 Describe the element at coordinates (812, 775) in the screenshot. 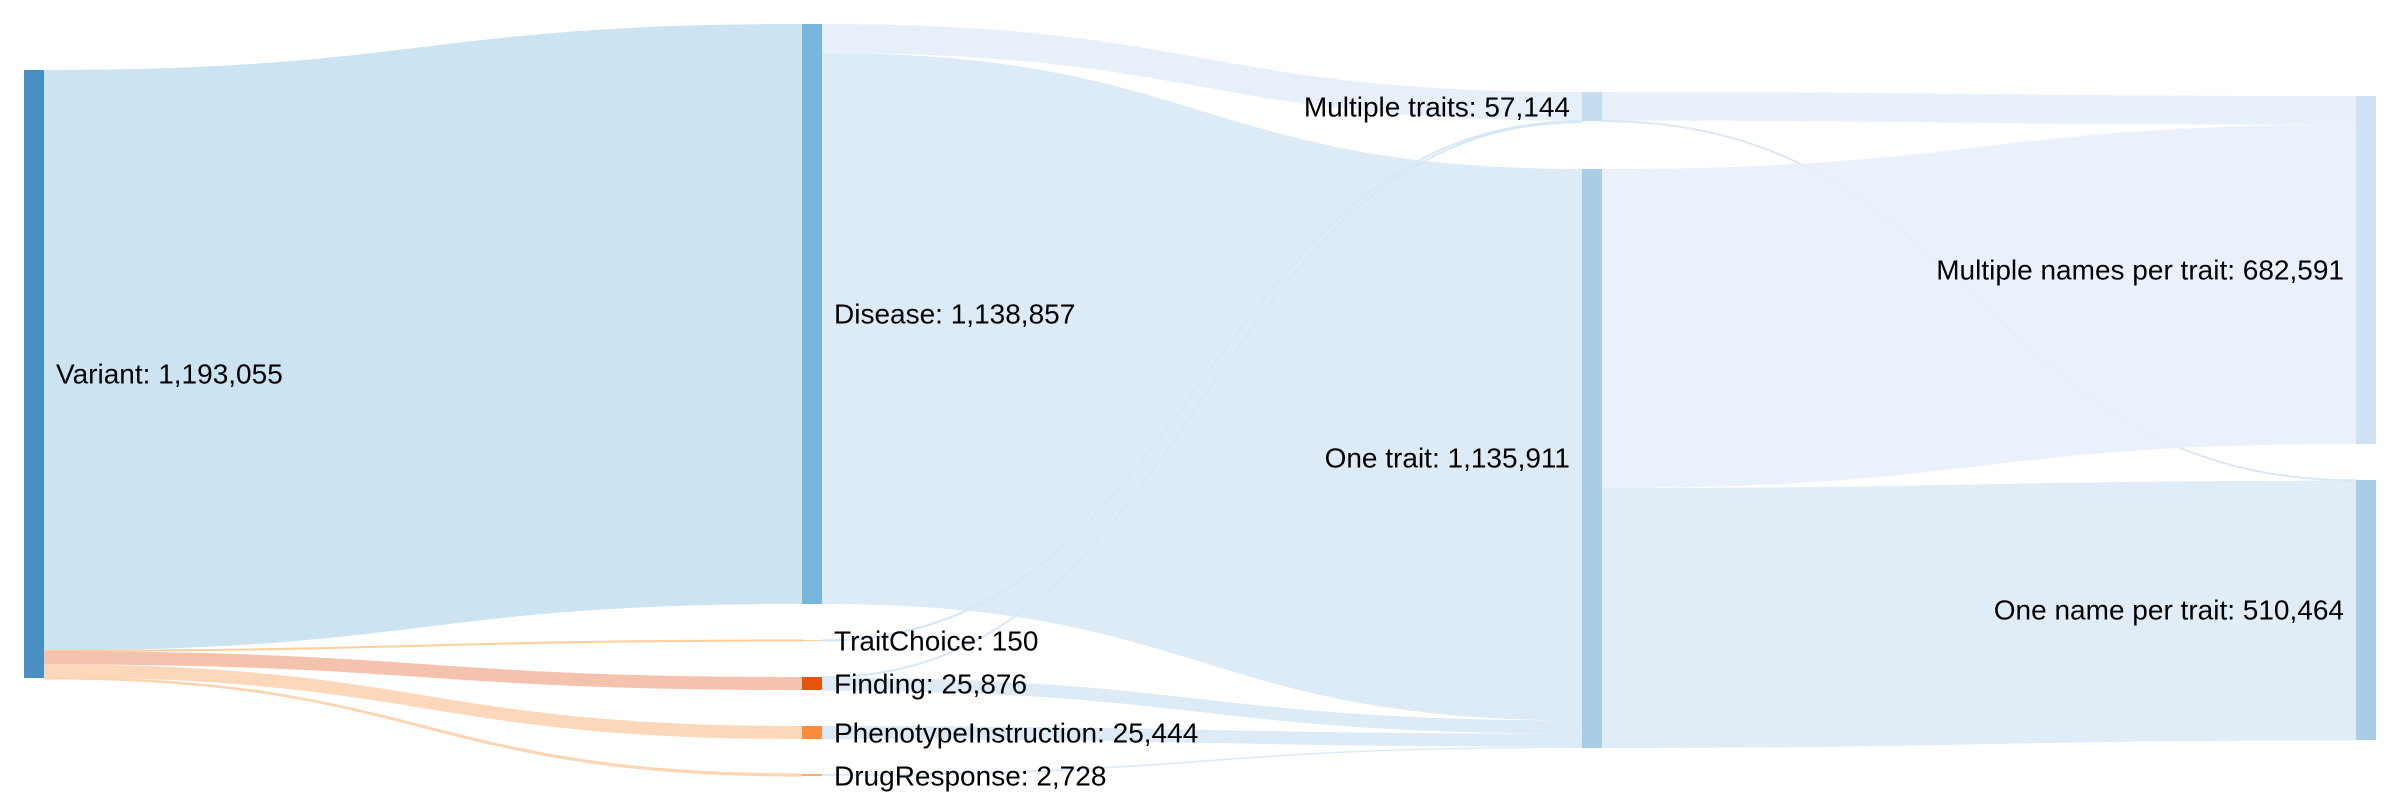

I see `node-drugresponse` at that location.